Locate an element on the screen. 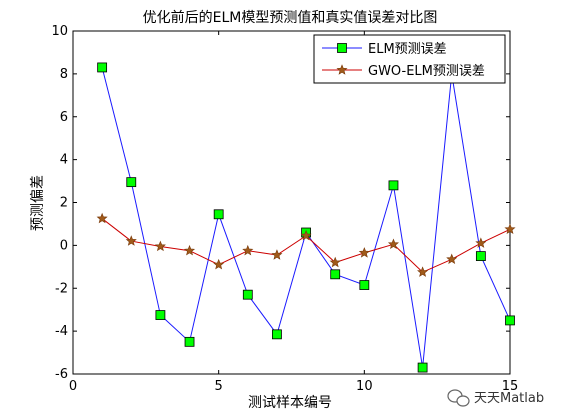  watermark: 天天Matlab is located at coordinates (495, 398).